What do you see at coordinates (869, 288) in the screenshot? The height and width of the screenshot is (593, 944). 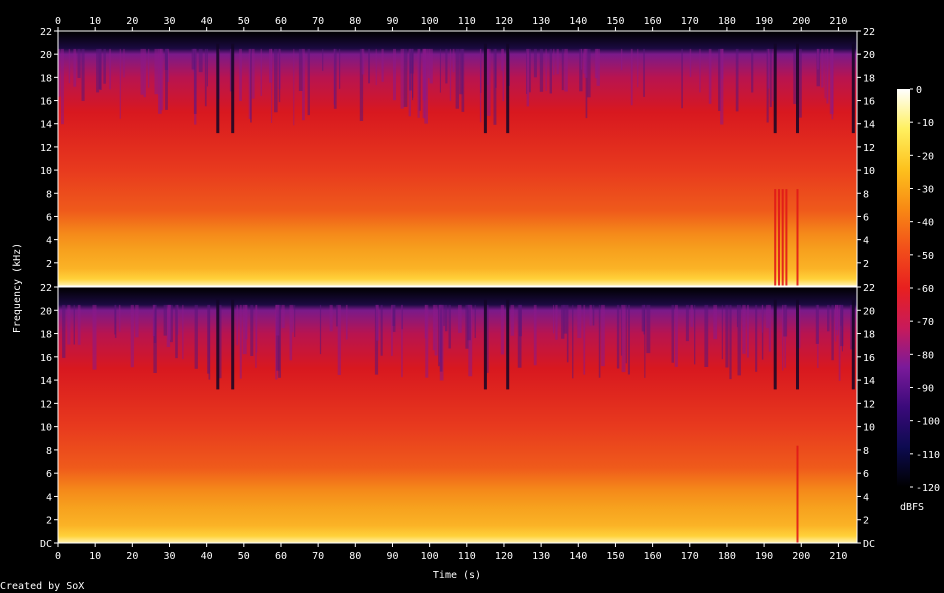 I see `y-tick-label-right: 22` at bounding box center [869, 288].